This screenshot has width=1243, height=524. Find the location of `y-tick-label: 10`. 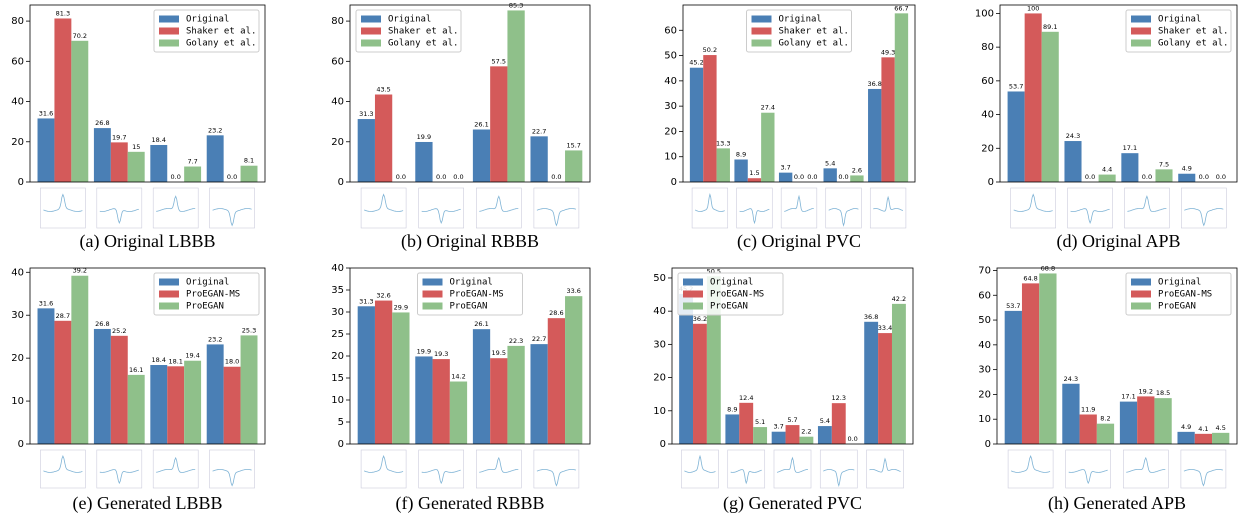

y-tick-label: 10 is located at coordinates (659, 411).